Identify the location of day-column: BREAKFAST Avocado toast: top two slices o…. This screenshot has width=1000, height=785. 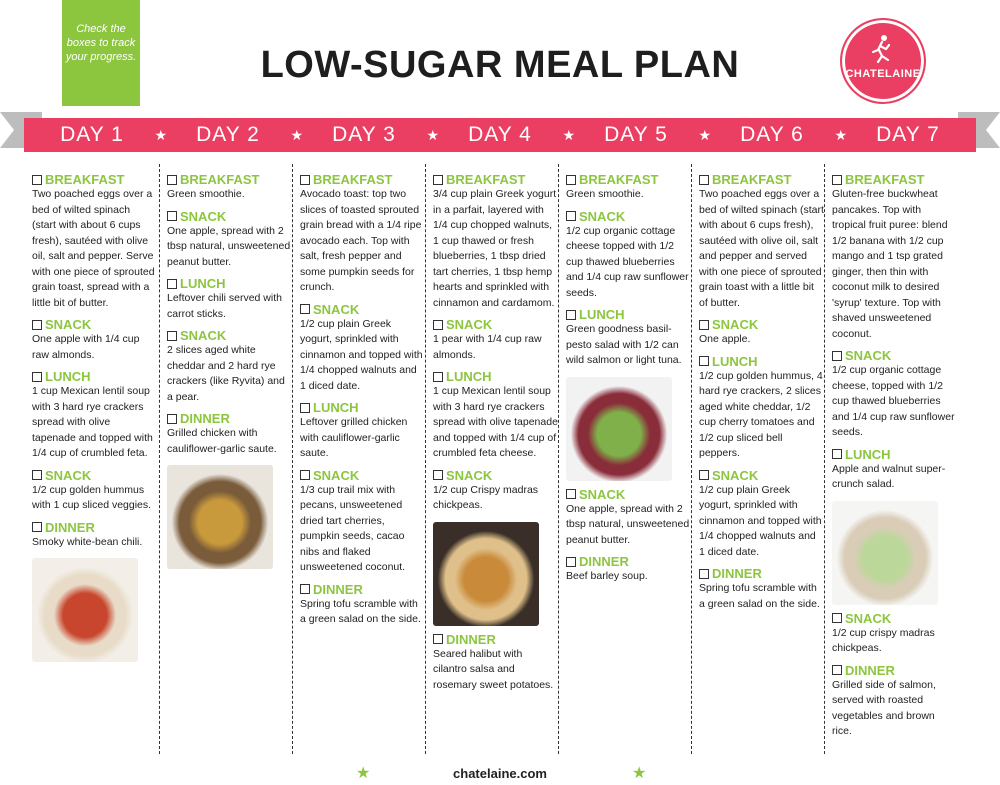
(358, 459).